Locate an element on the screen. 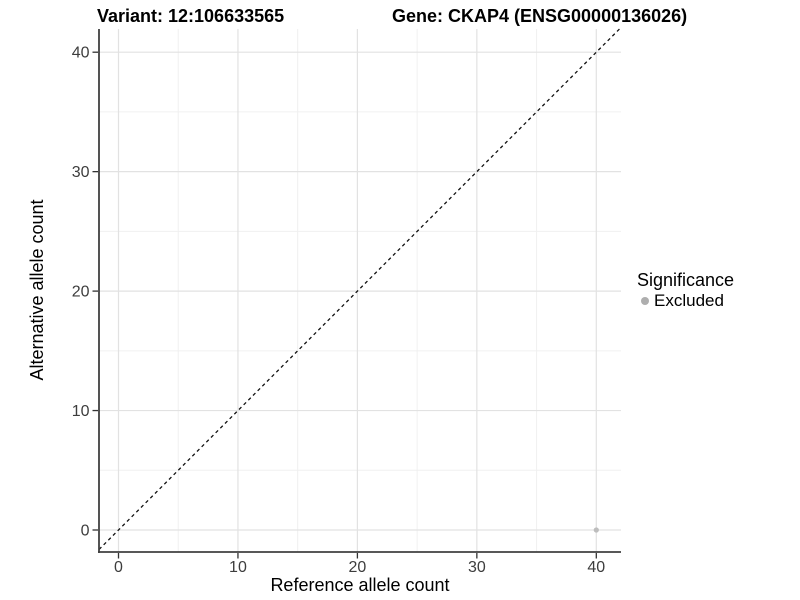  y-tick-label: 10 is located at coordinates (81, 411).